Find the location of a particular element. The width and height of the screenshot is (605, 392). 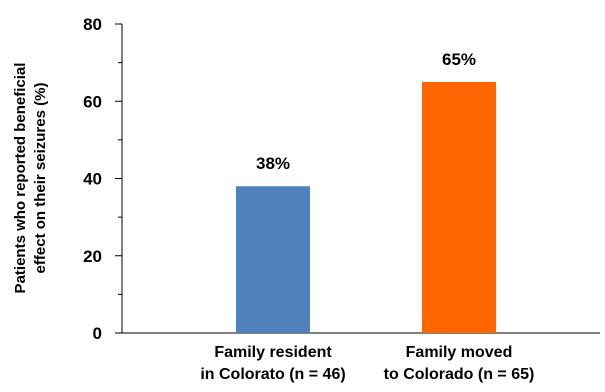

y-axis-label-line-2: effect on their seizures (%) is located at coordinates (40, 178).